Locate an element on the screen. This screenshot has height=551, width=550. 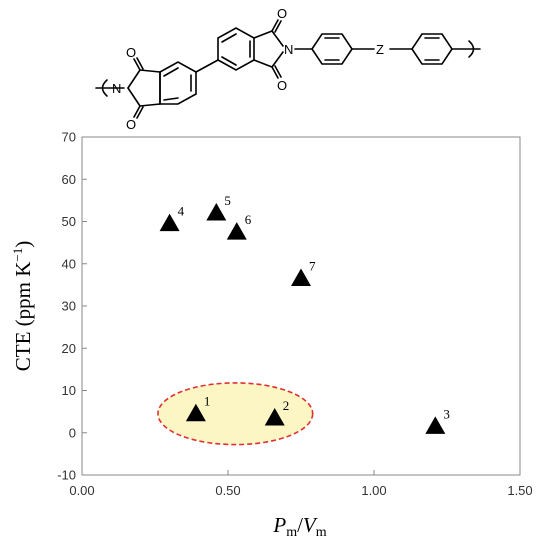
y-tick-label: -10 is located at coordinates (66, 475).